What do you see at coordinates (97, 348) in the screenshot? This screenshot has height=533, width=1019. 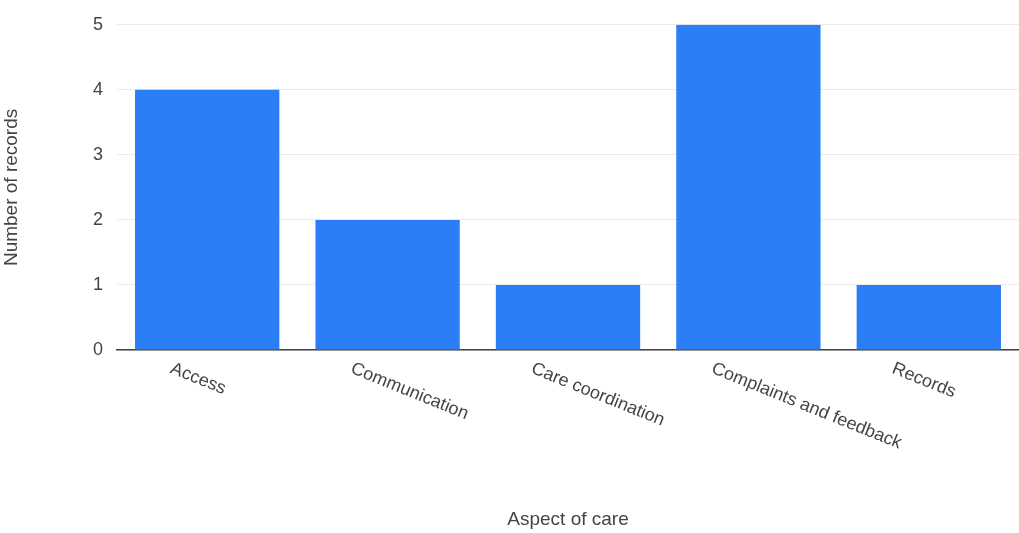 I see `y-tick-label: 0` at bounding box center [97, 348].